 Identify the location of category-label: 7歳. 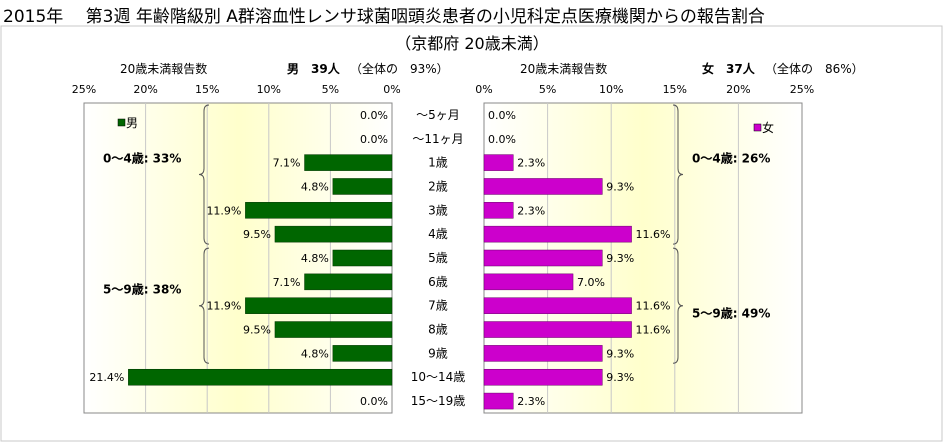
(438, 306).